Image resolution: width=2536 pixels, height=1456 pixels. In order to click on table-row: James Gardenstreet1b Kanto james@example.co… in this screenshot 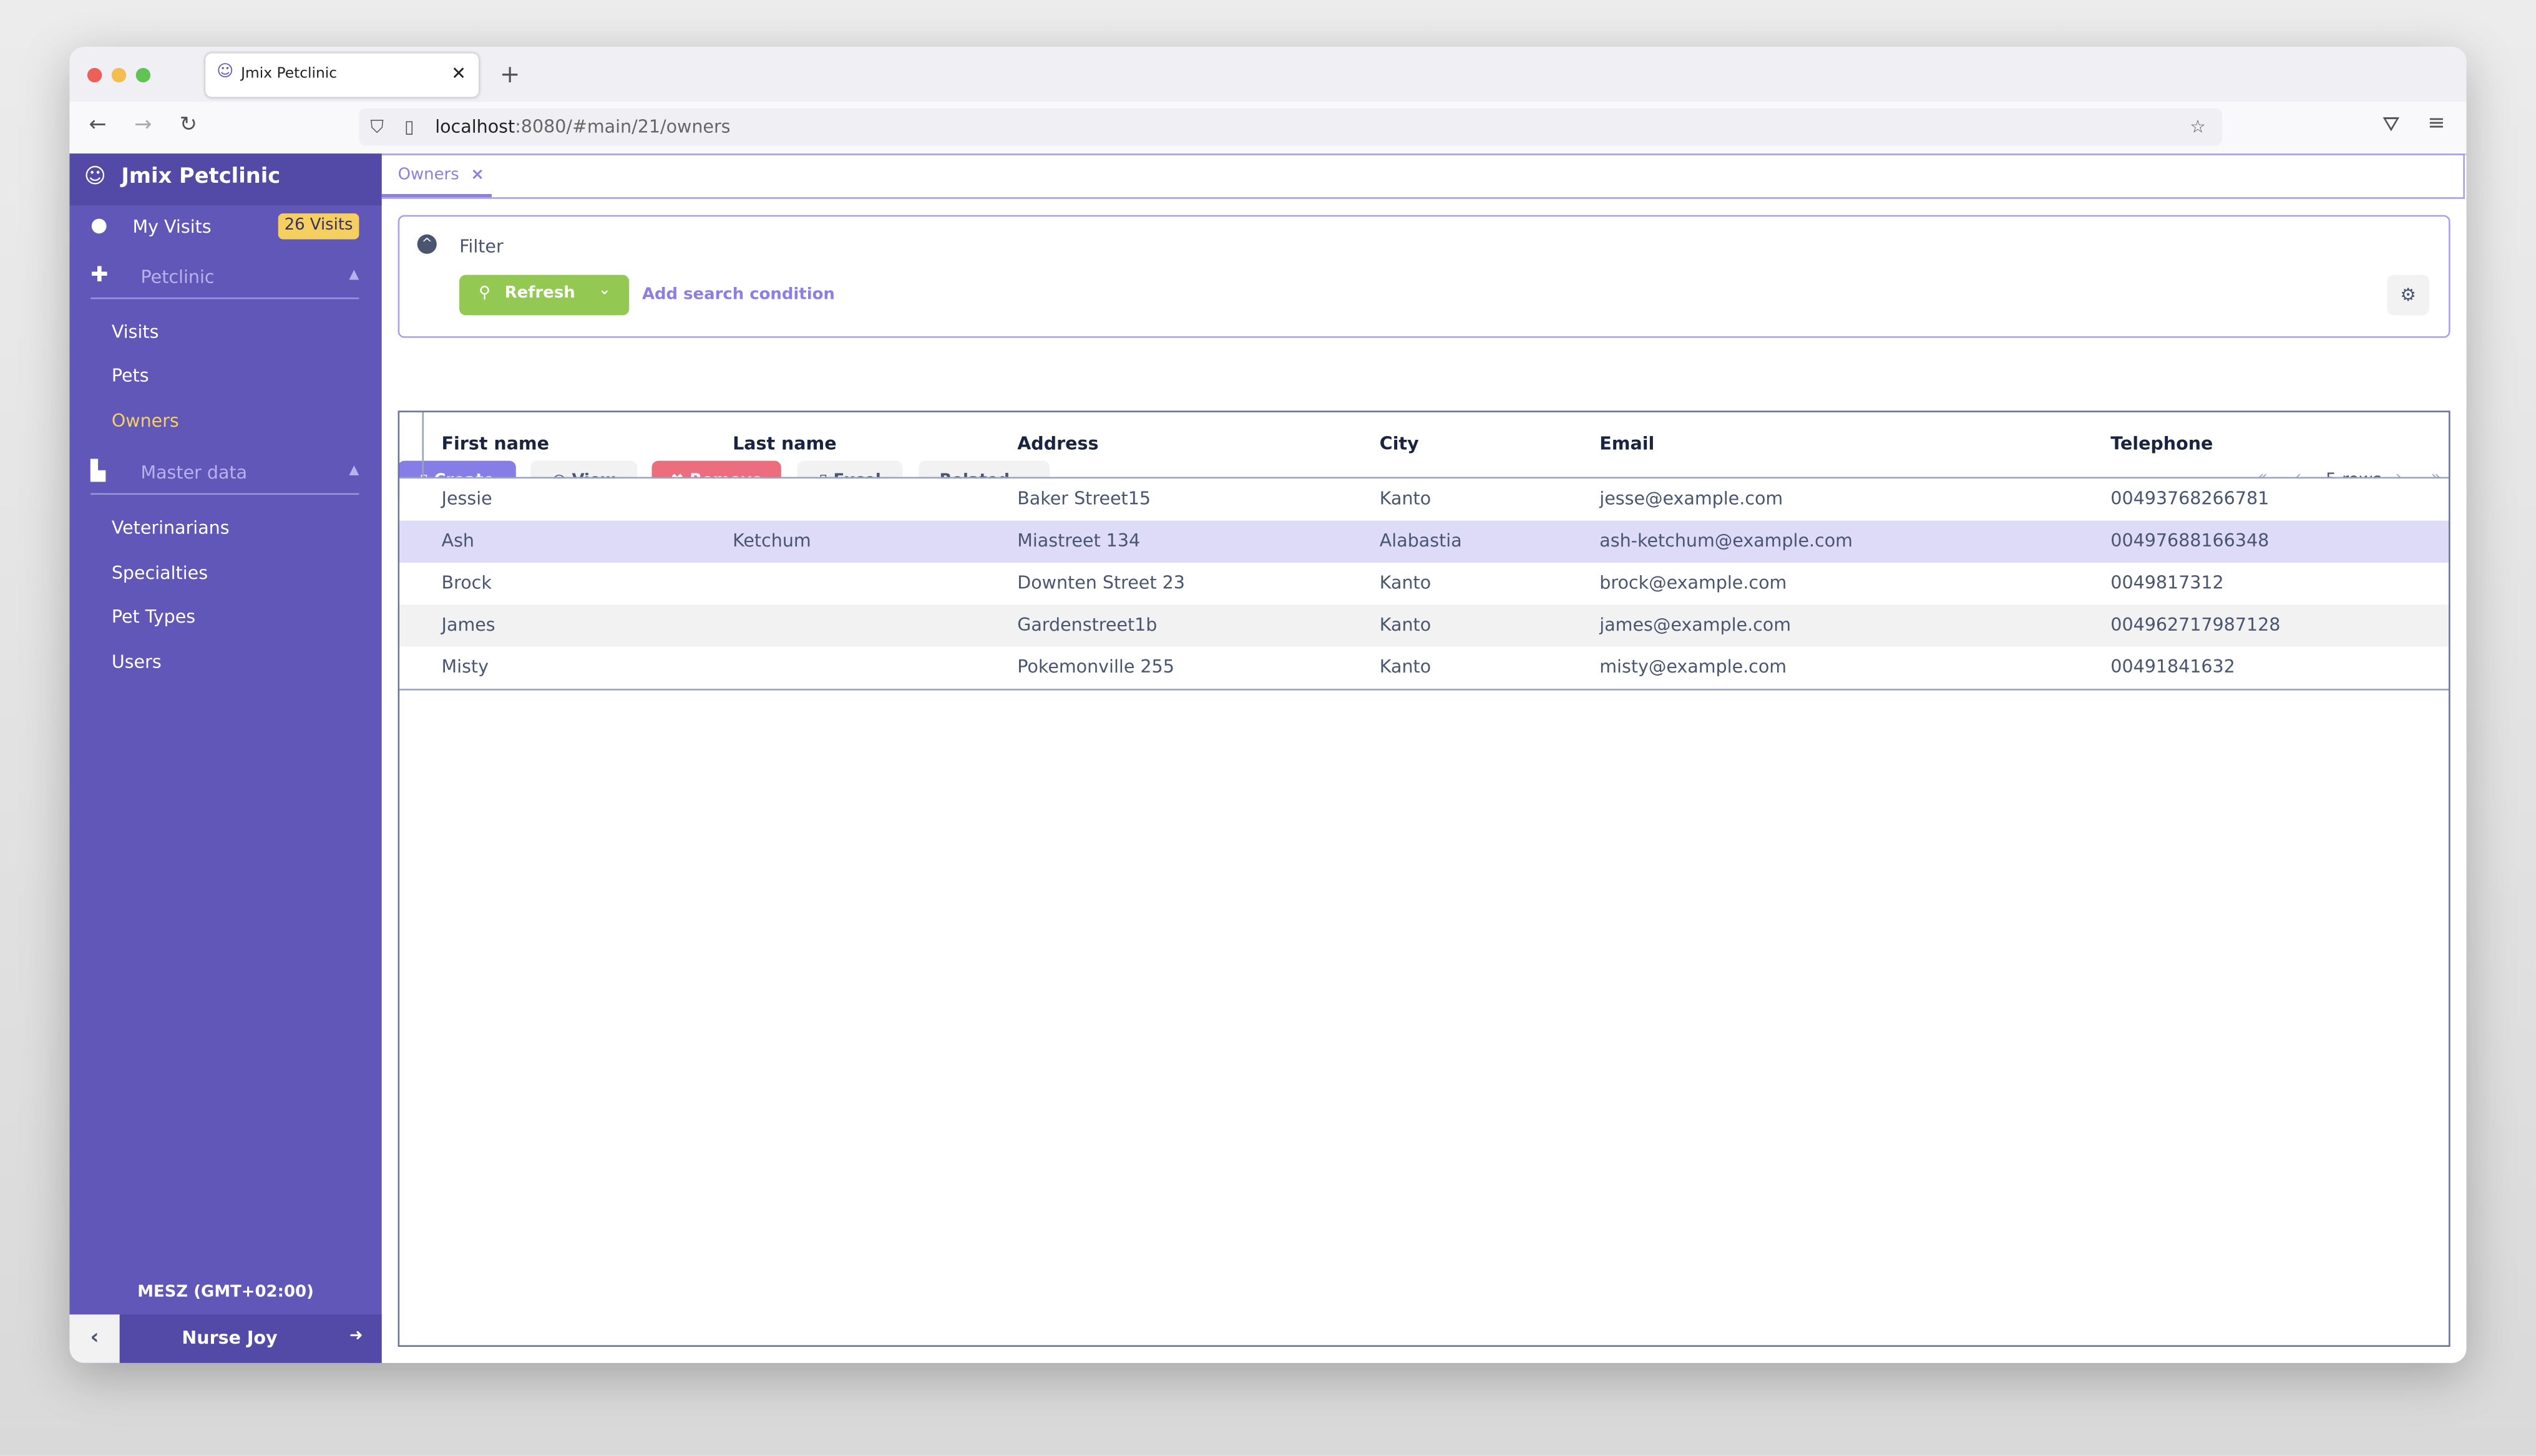, I will do `click(1424, 626)`.